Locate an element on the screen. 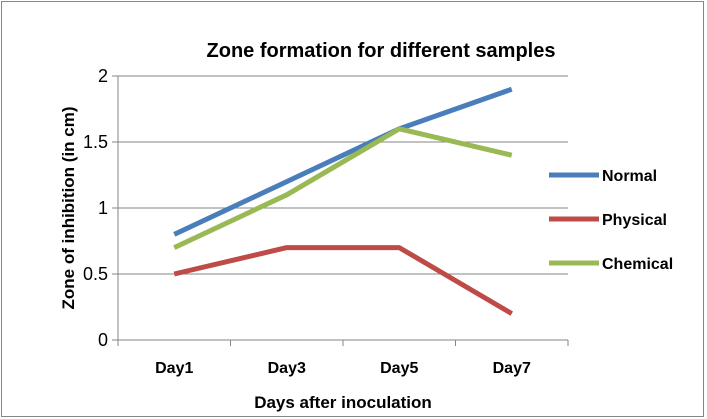 This screenshot has width=707, height=419. y-ticks: 0 0.5 1 1.5 2 is located at coordinates (100, 208).